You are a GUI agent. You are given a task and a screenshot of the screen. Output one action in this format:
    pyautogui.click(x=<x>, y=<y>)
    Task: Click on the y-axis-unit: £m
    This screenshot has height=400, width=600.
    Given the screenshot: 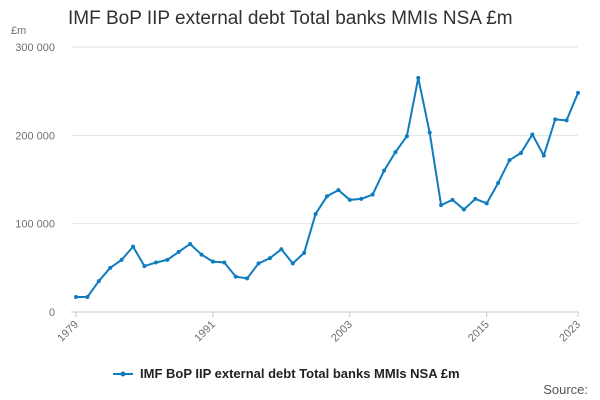 What is the action you would take?
    pyautogui.click(x=19, y=31)
    